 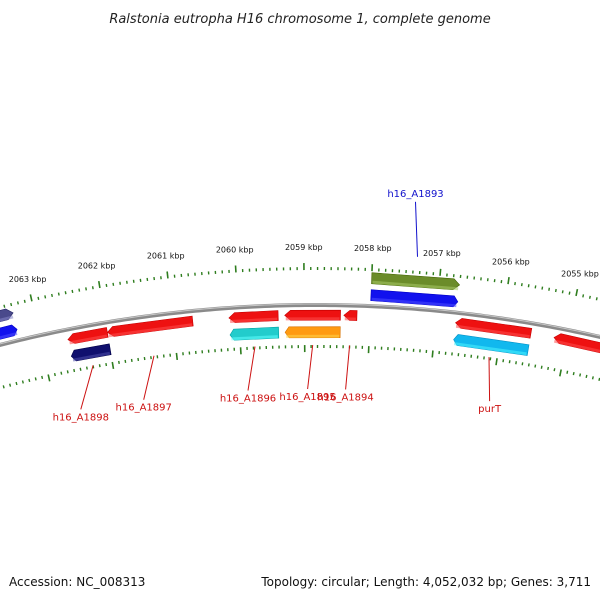 I want to click on kbp-tick-label: 2056 kbp, so click(x=511, y=261).